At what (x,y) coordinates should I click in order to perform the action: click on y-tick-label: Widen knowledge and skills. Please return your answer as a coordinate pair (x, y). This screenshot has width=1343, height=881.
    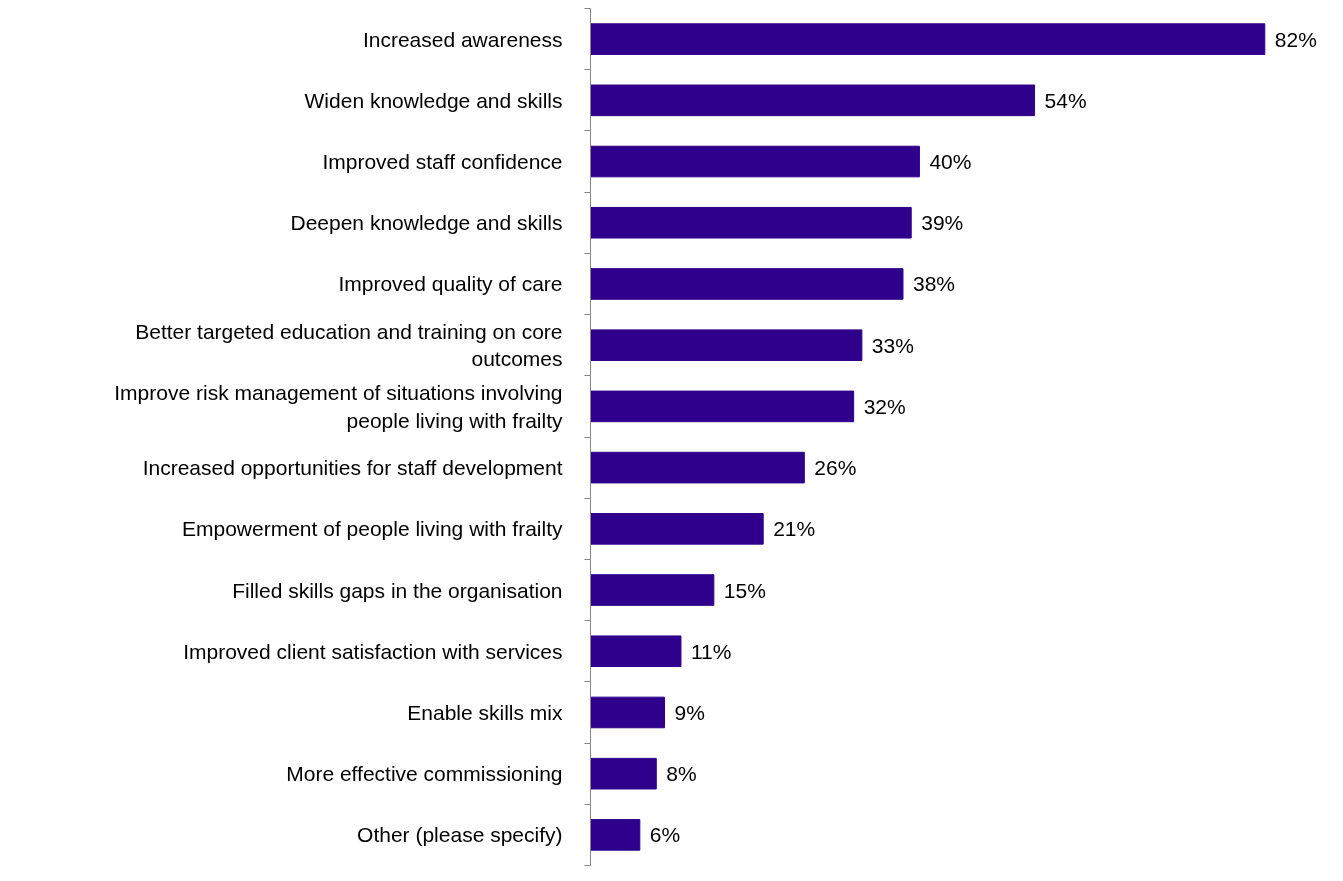
    Looking at the image, I should click on (433, 100).